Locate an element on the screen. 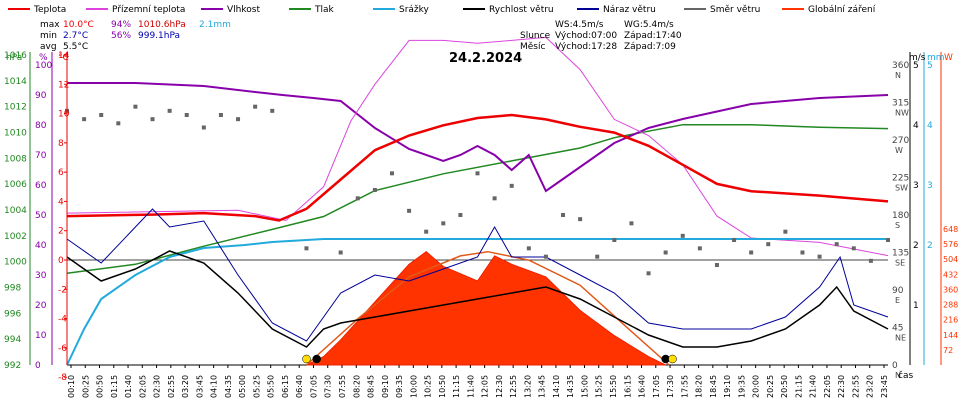 The width and height of the screenshot is (966, 400). time-tick-label: 04:35 is located at coordinates (228, 386).